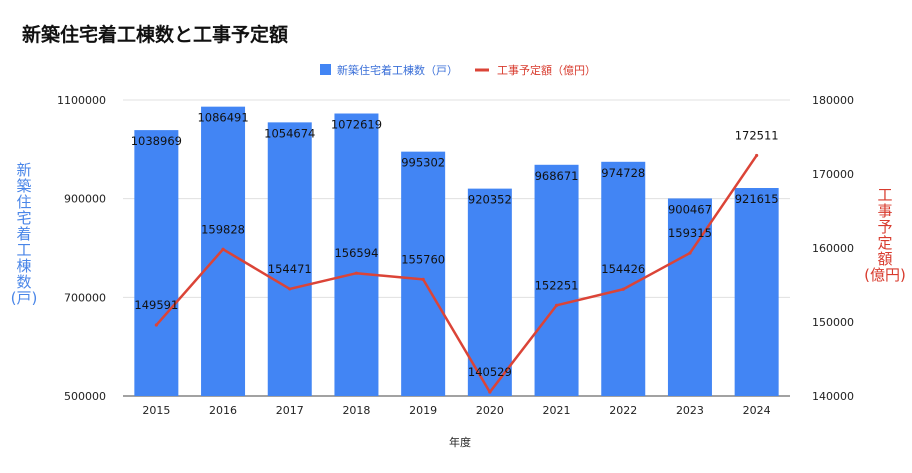 The height and width of the screenshot is (473, 912). I want to click on line-data-label: 152251, so click(557, 285).